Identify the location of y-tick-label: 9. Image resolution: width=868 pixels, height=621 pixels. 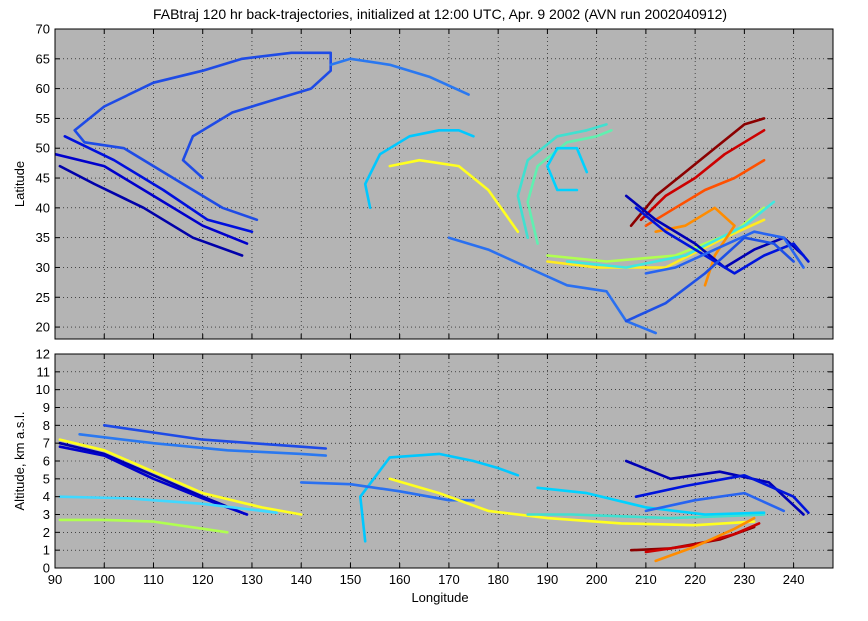
(46, 407).